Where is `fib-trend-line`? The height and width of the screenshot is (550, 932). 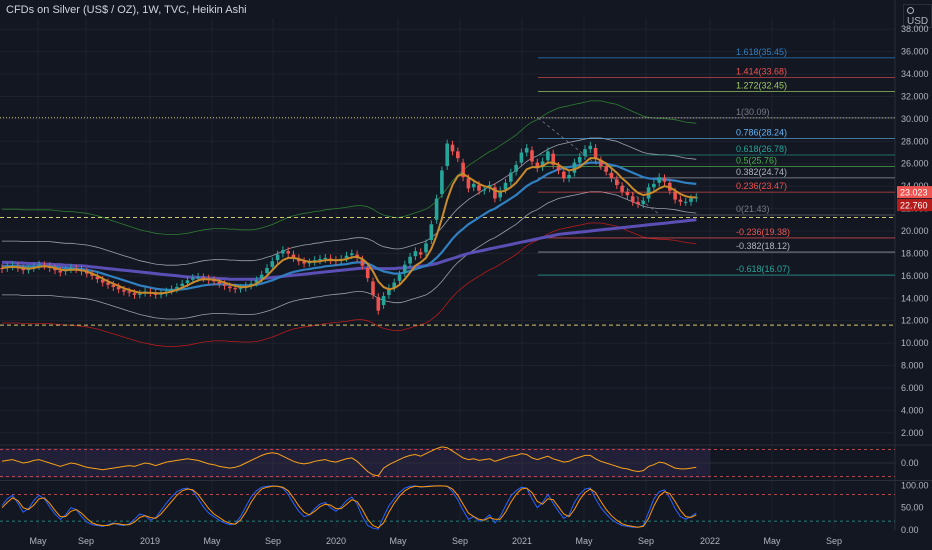
fib-trend-line is located at coordinates (599, 166).